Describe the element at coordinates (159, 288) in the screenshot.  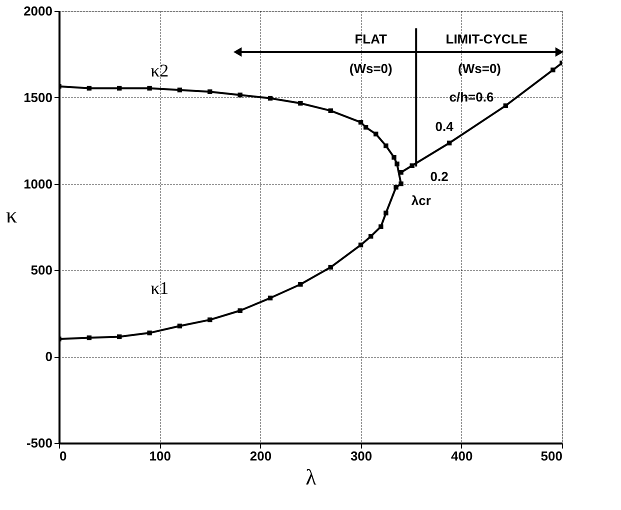
I see `annotation: κ1` at that location.